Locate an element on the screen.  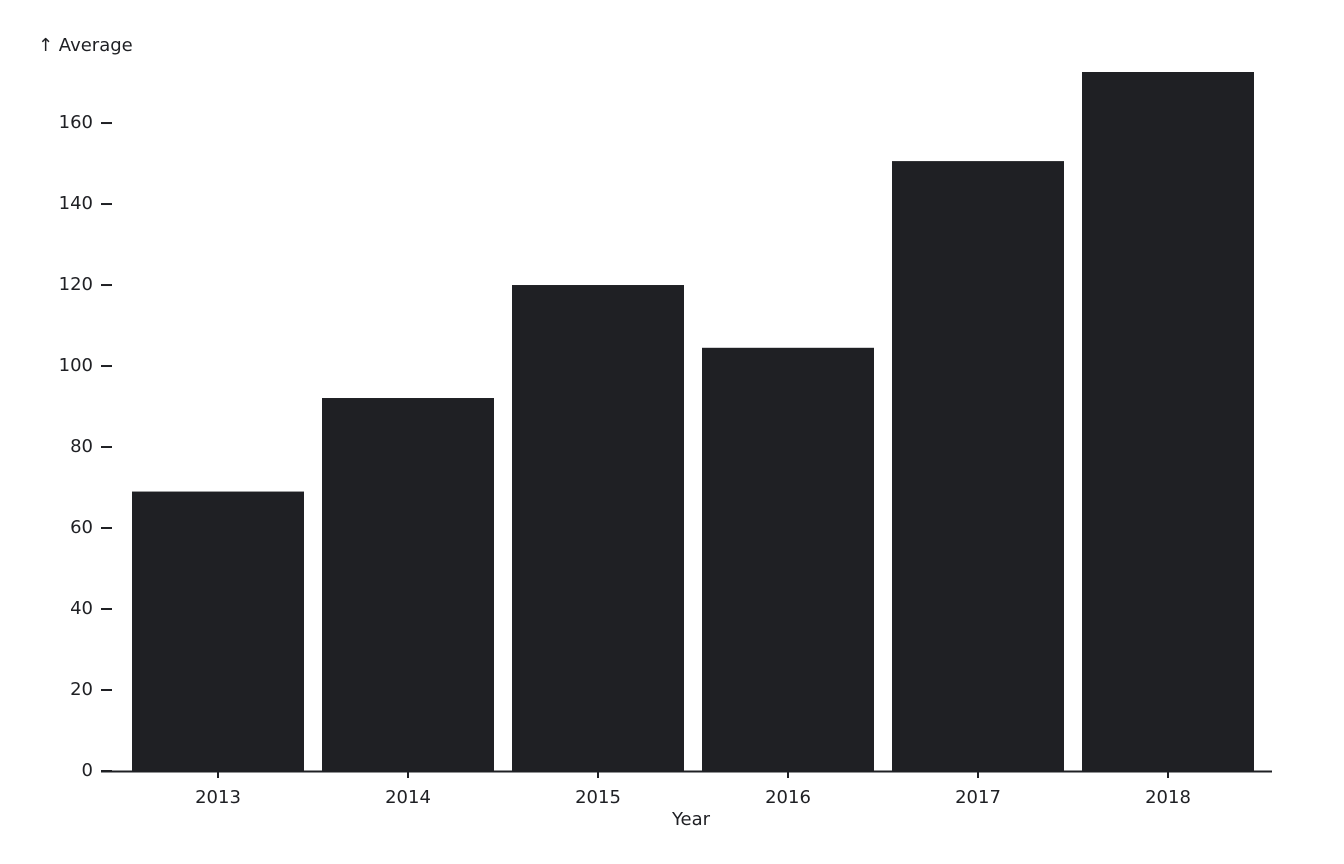
y-tick-label: 120 is located at coordinates (76, 284).